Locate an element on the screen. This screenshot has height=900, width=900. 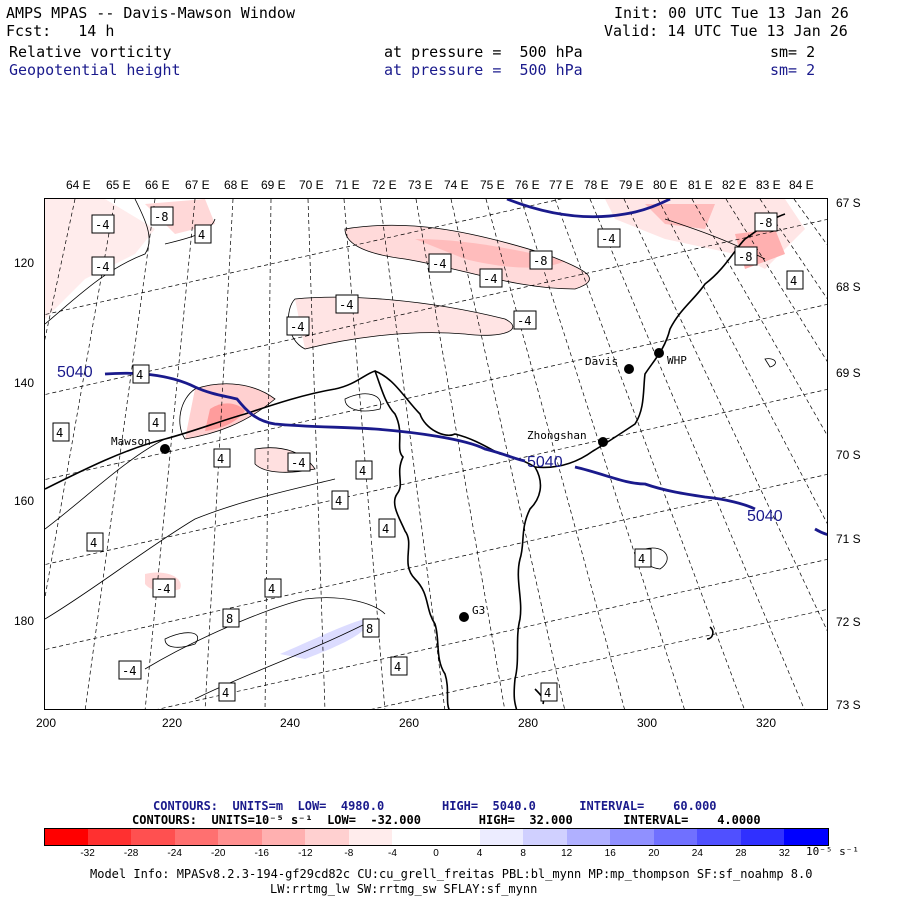
lon-label: 77 E is located at coordinates (561, 185).